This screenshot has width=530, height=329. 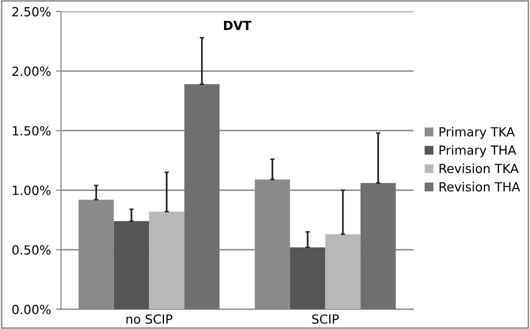 What do you see at coordinates (480, 187) in the screenshot?
I see `legend-label: Revision THA` at bounding box center [480, 187].